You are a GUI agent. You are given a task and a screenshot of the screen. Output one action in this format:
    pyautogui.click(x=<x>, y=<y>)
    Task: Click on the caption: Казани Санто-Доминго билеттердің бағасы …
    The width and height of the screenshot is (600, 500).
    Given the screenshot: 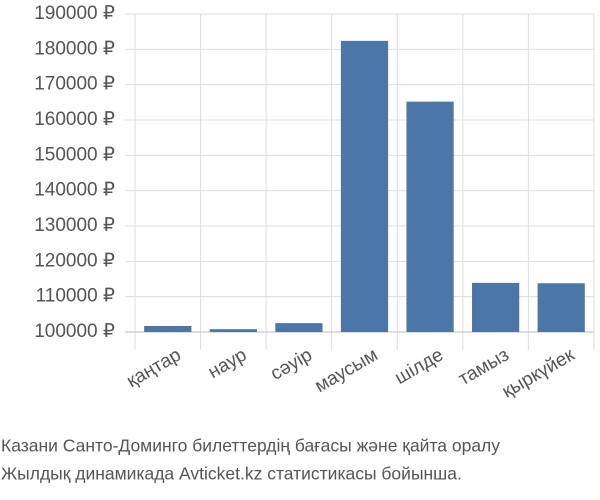 What is the action you would take?
    pyautogui.click(x=250, y=446)
    